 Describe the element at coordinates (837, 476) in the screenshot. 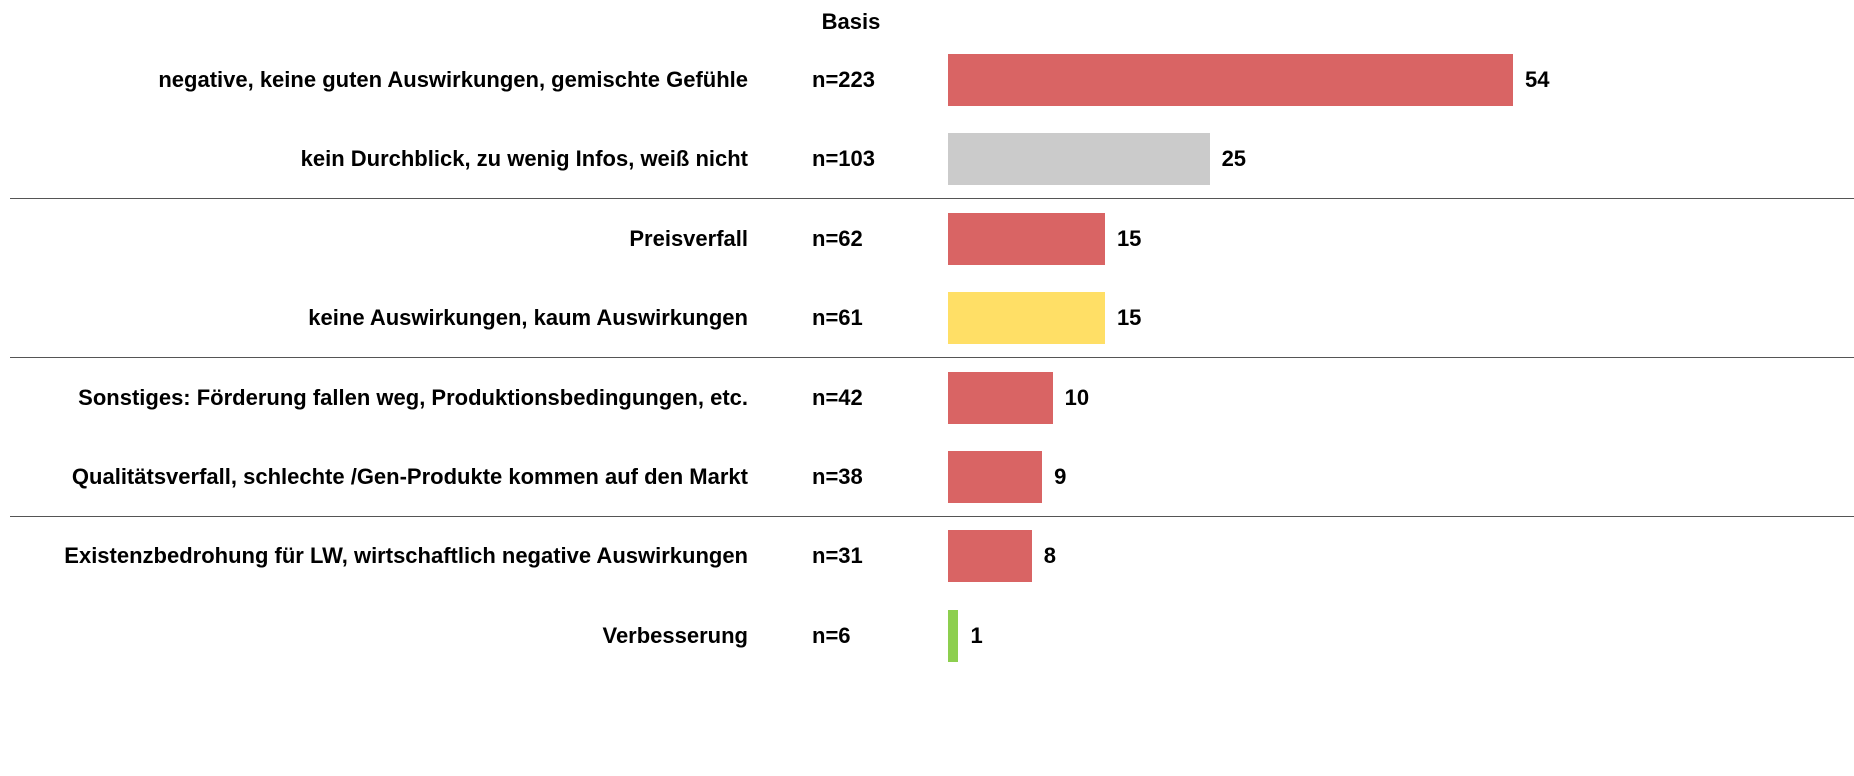

I see `basis-label: n=38` at that location.